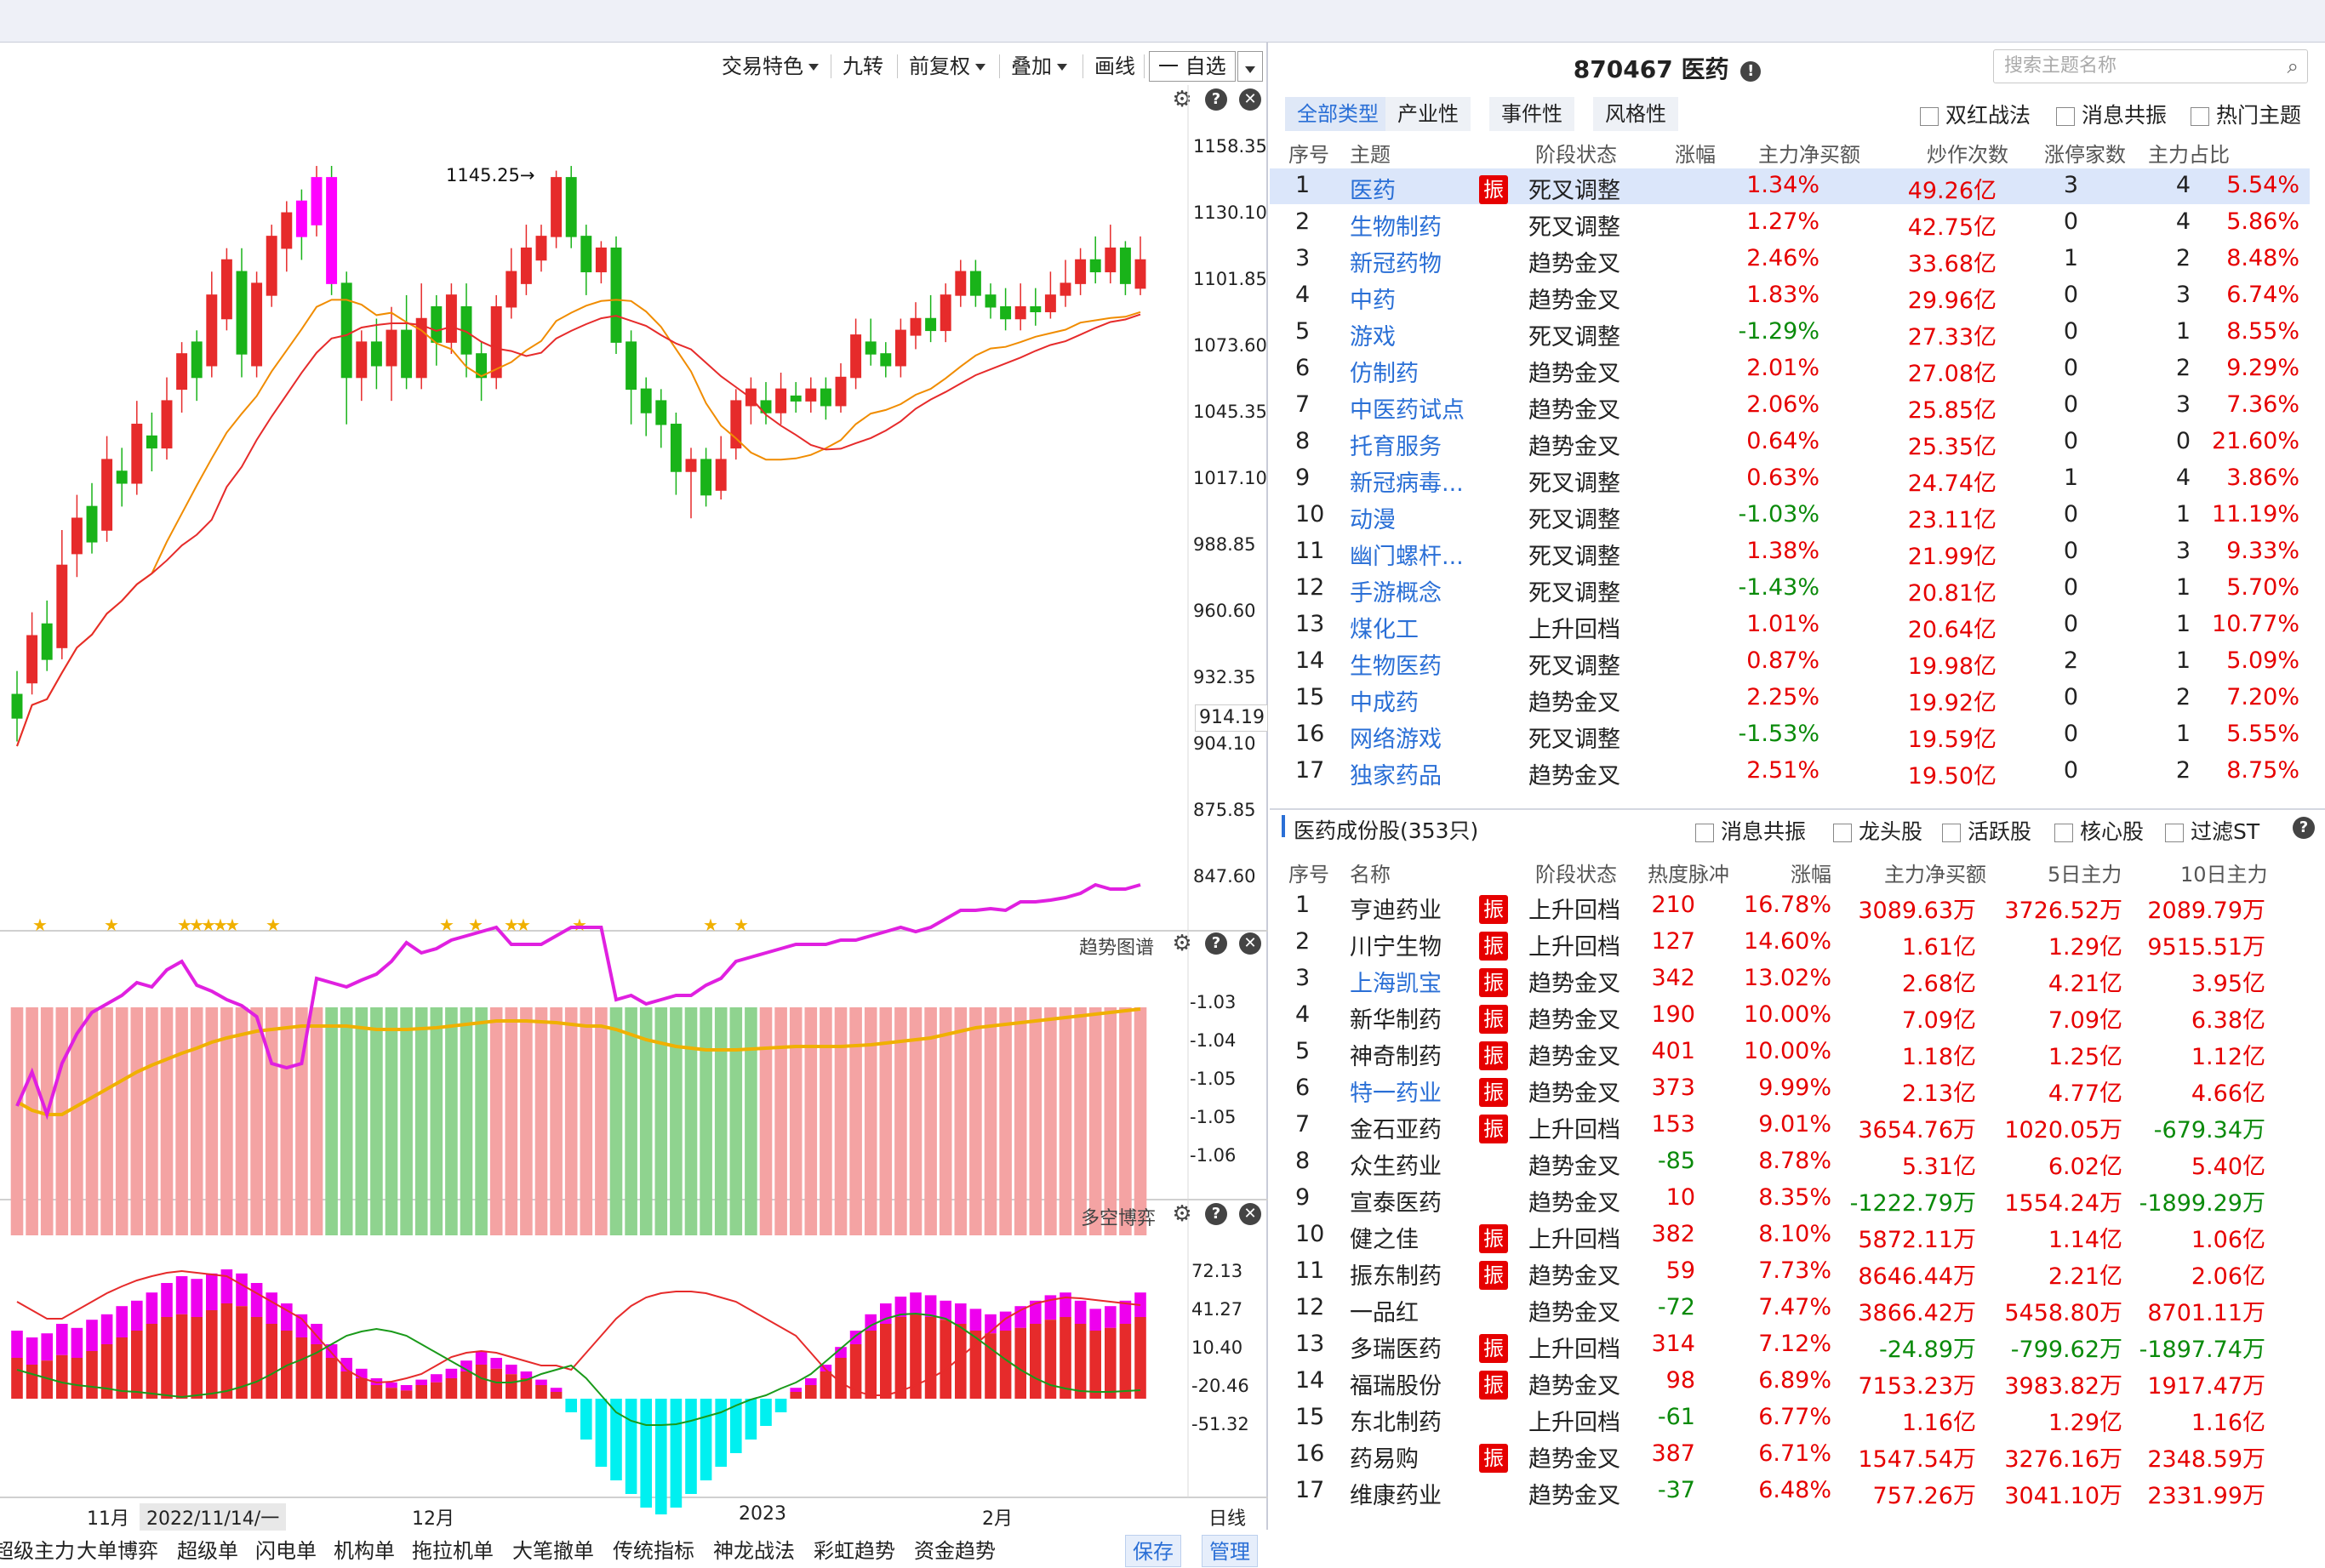 This screenshot has height=1568, width=2325. Describe the element at coordinates (863, 66) in the screenshot. I see `nine-turn-button: 九转` at that location.